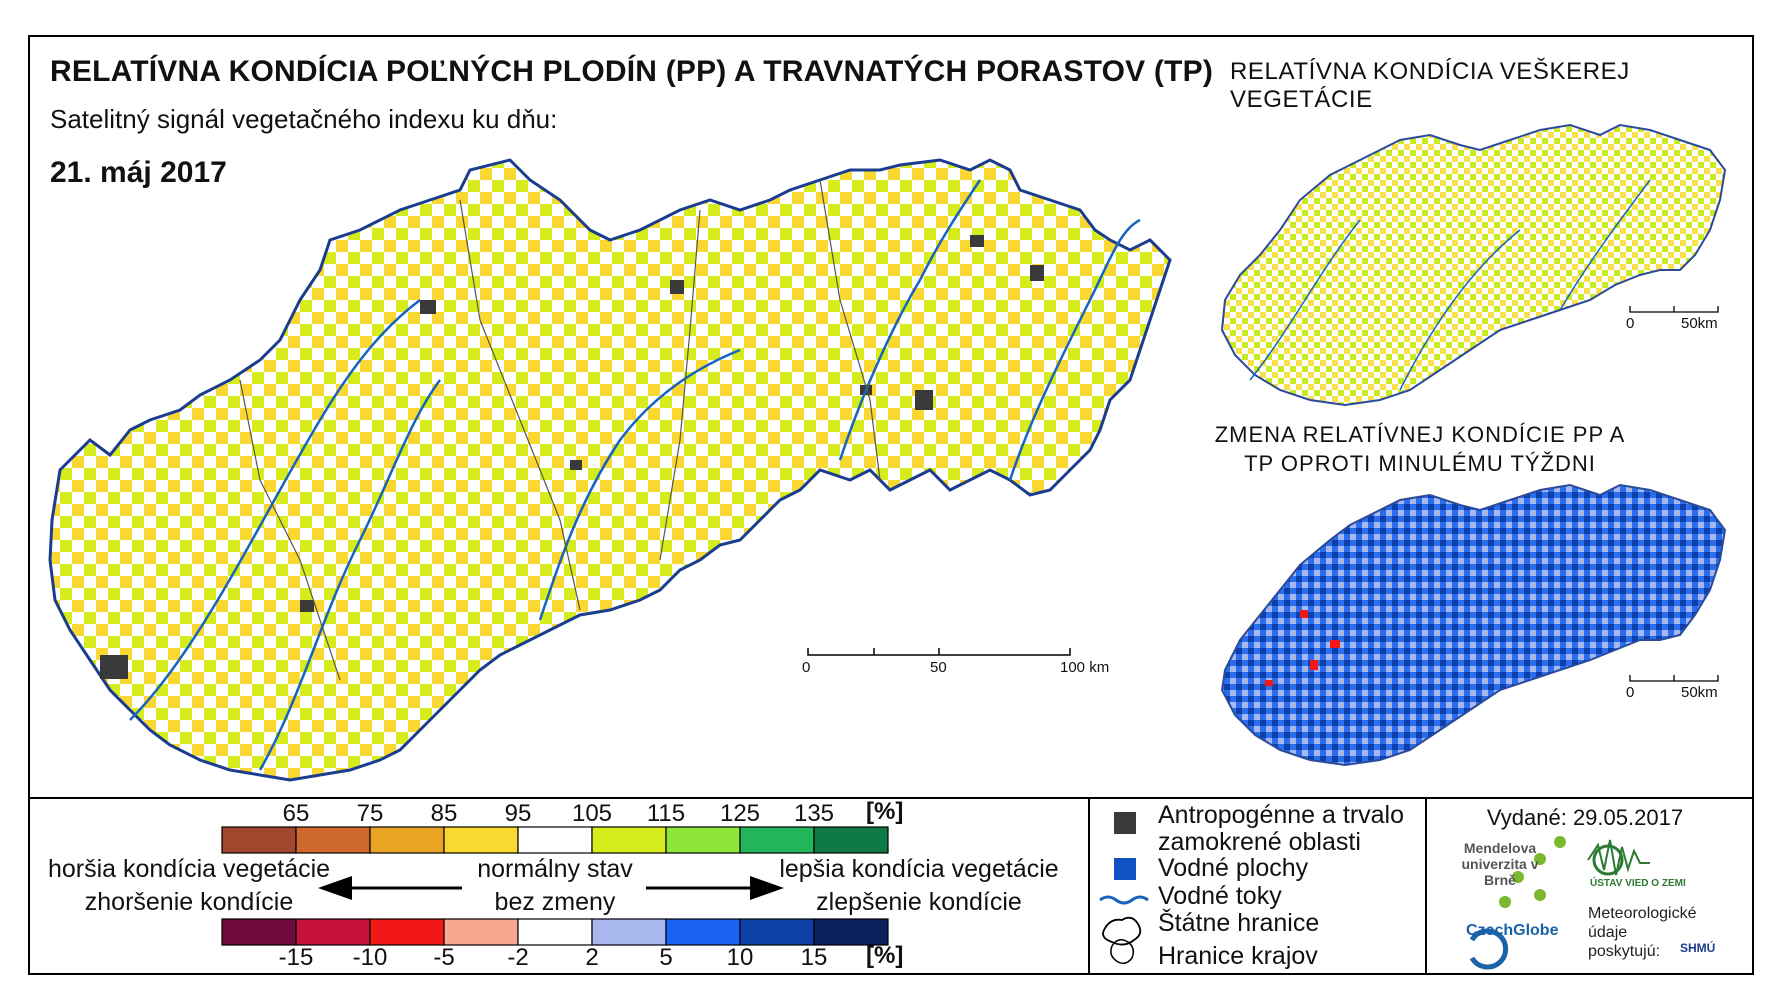  Describe the element at coordinates (1125, 869) in the screenshot. I see `water-body-swatch` at that location.